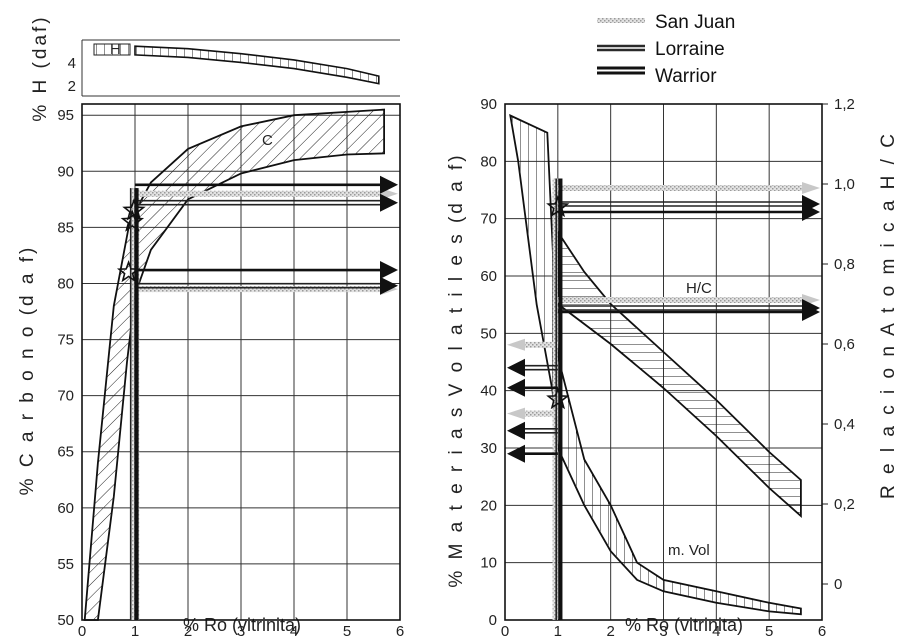 The image size is (910, 639). I want to click on volatiles-xtick-4: 4, so click(716, 631).